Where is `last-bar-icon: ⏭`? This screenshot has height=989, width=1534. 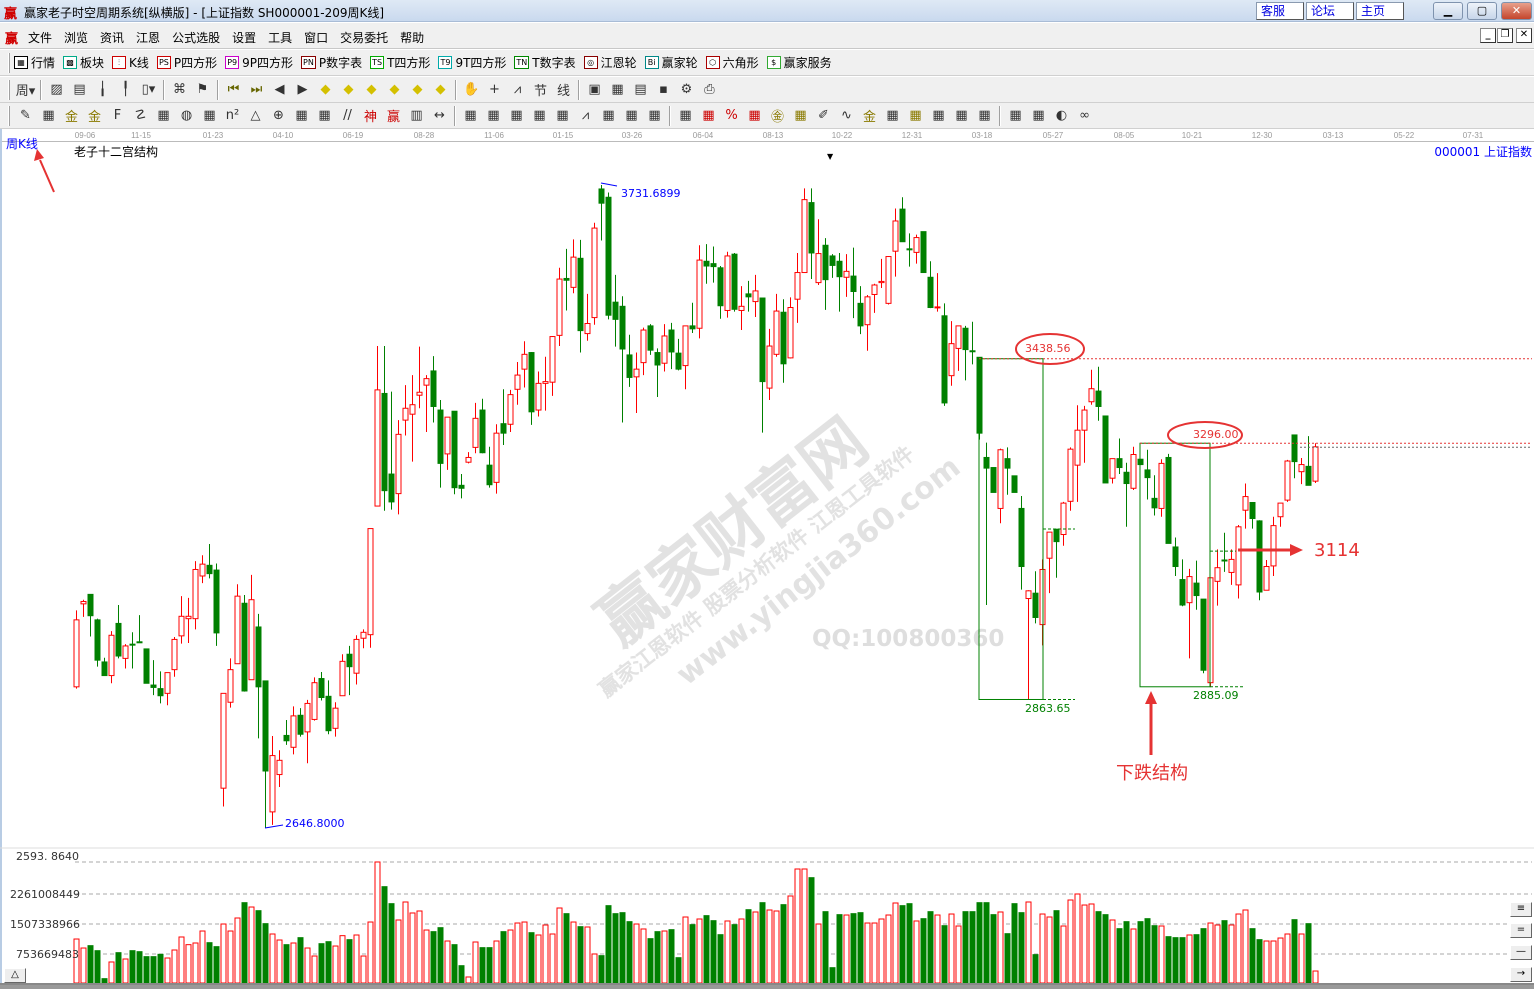
last-bar-icon: ⏭ is located at coordinates (256, 89).